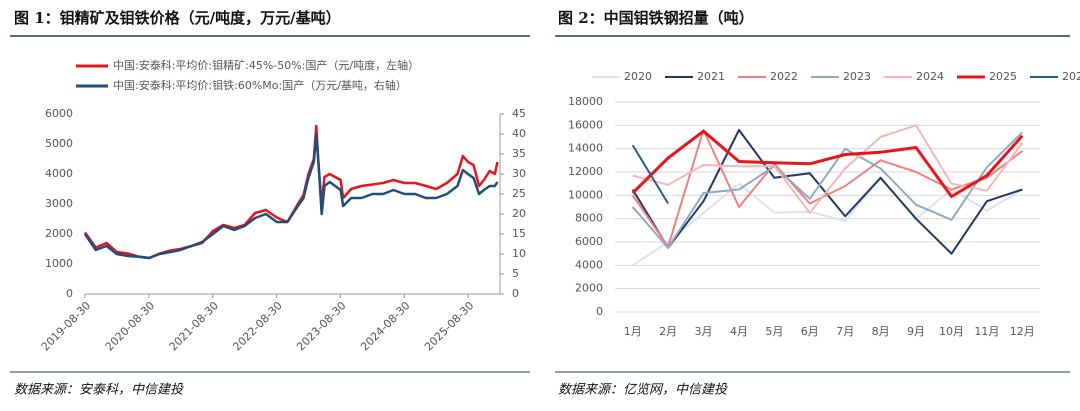  I want to click on chart-title: 图 2：中国钼铁钢招量（吨）, so click(656, 18).